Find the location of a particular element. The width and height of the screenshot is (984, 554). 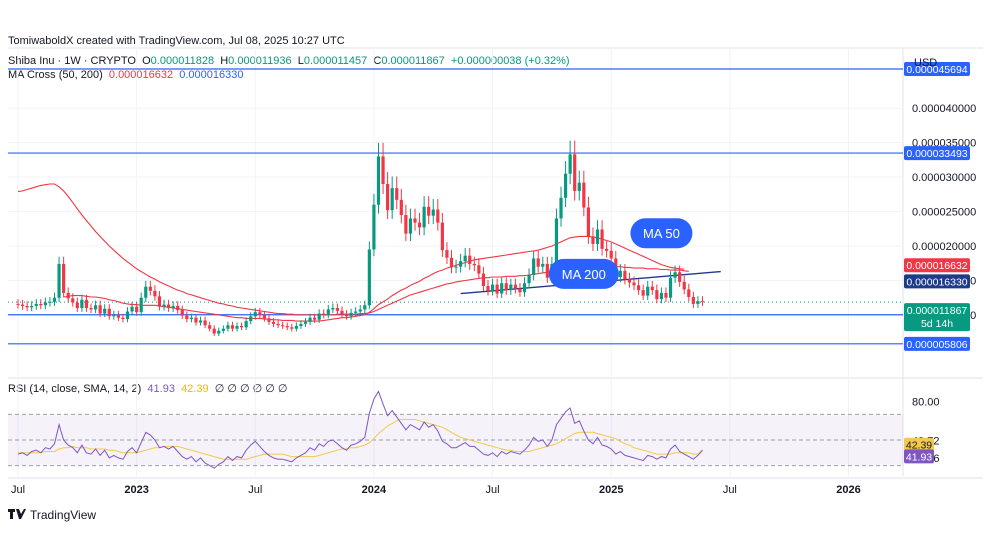

symbol-title: Shiba Inu · 1W · CRYPTO is located at coordinates (72, 61).